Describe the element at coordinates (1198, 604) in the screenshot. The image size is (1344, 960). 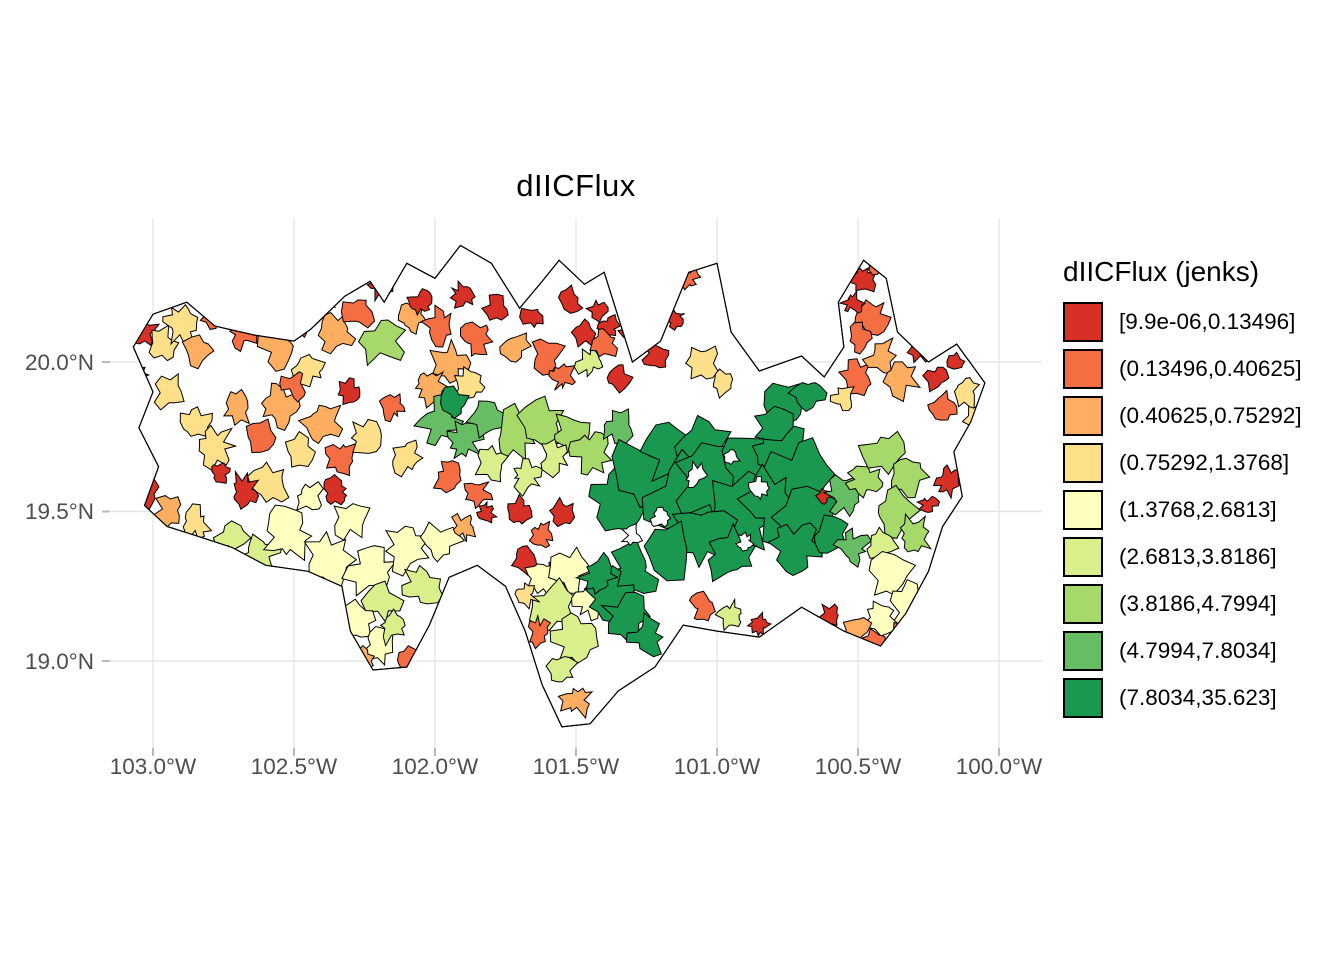
I see `legend-item: (3.8186,4.7994]` at that location.